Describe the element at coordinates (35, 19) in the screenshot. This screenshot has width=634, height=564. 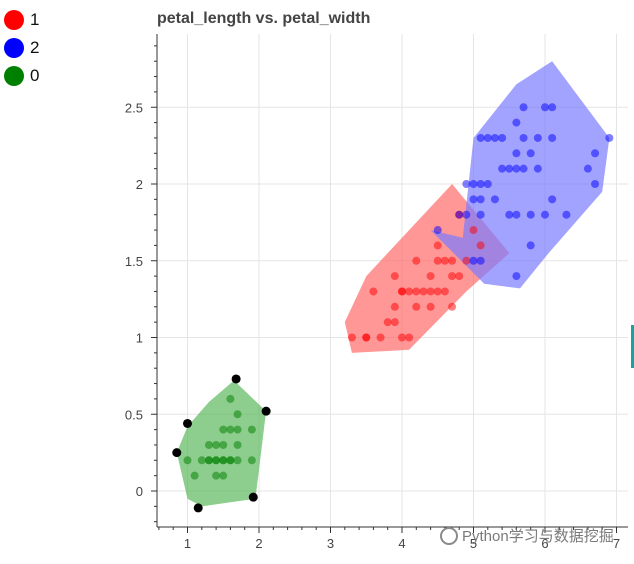
I see `legend-label: 1` at that location.